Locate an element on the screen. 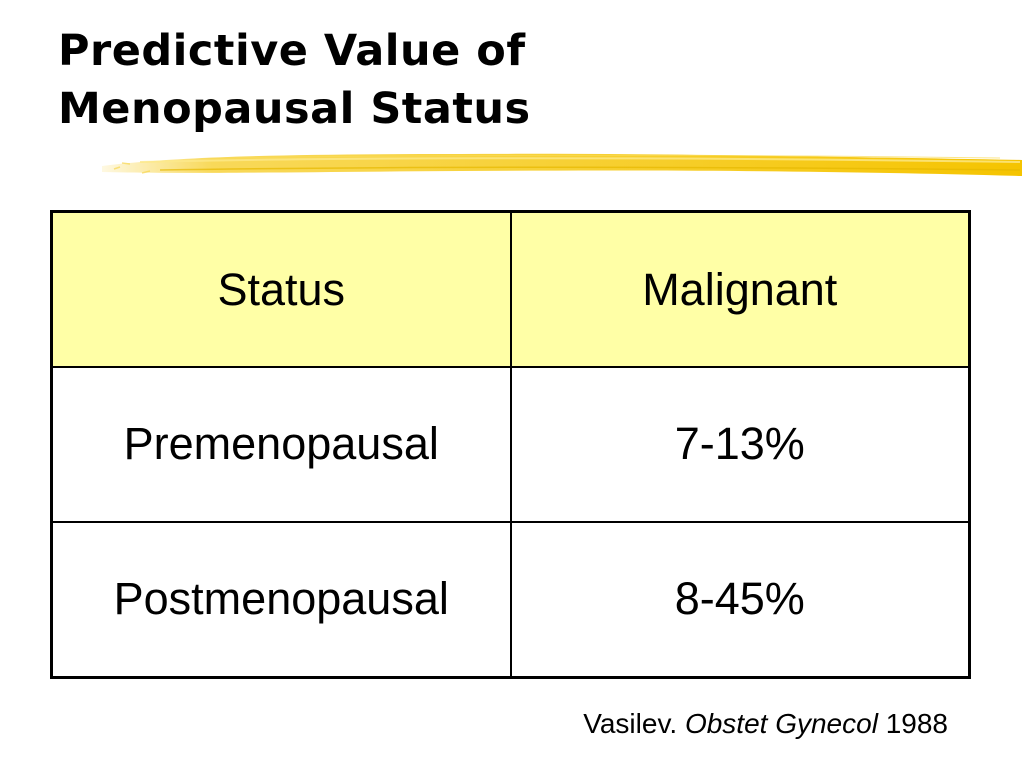 This screenshot has height=768, width=1024. slide-title-line-2: Menopausal Status is located at coordinates (294, 109).